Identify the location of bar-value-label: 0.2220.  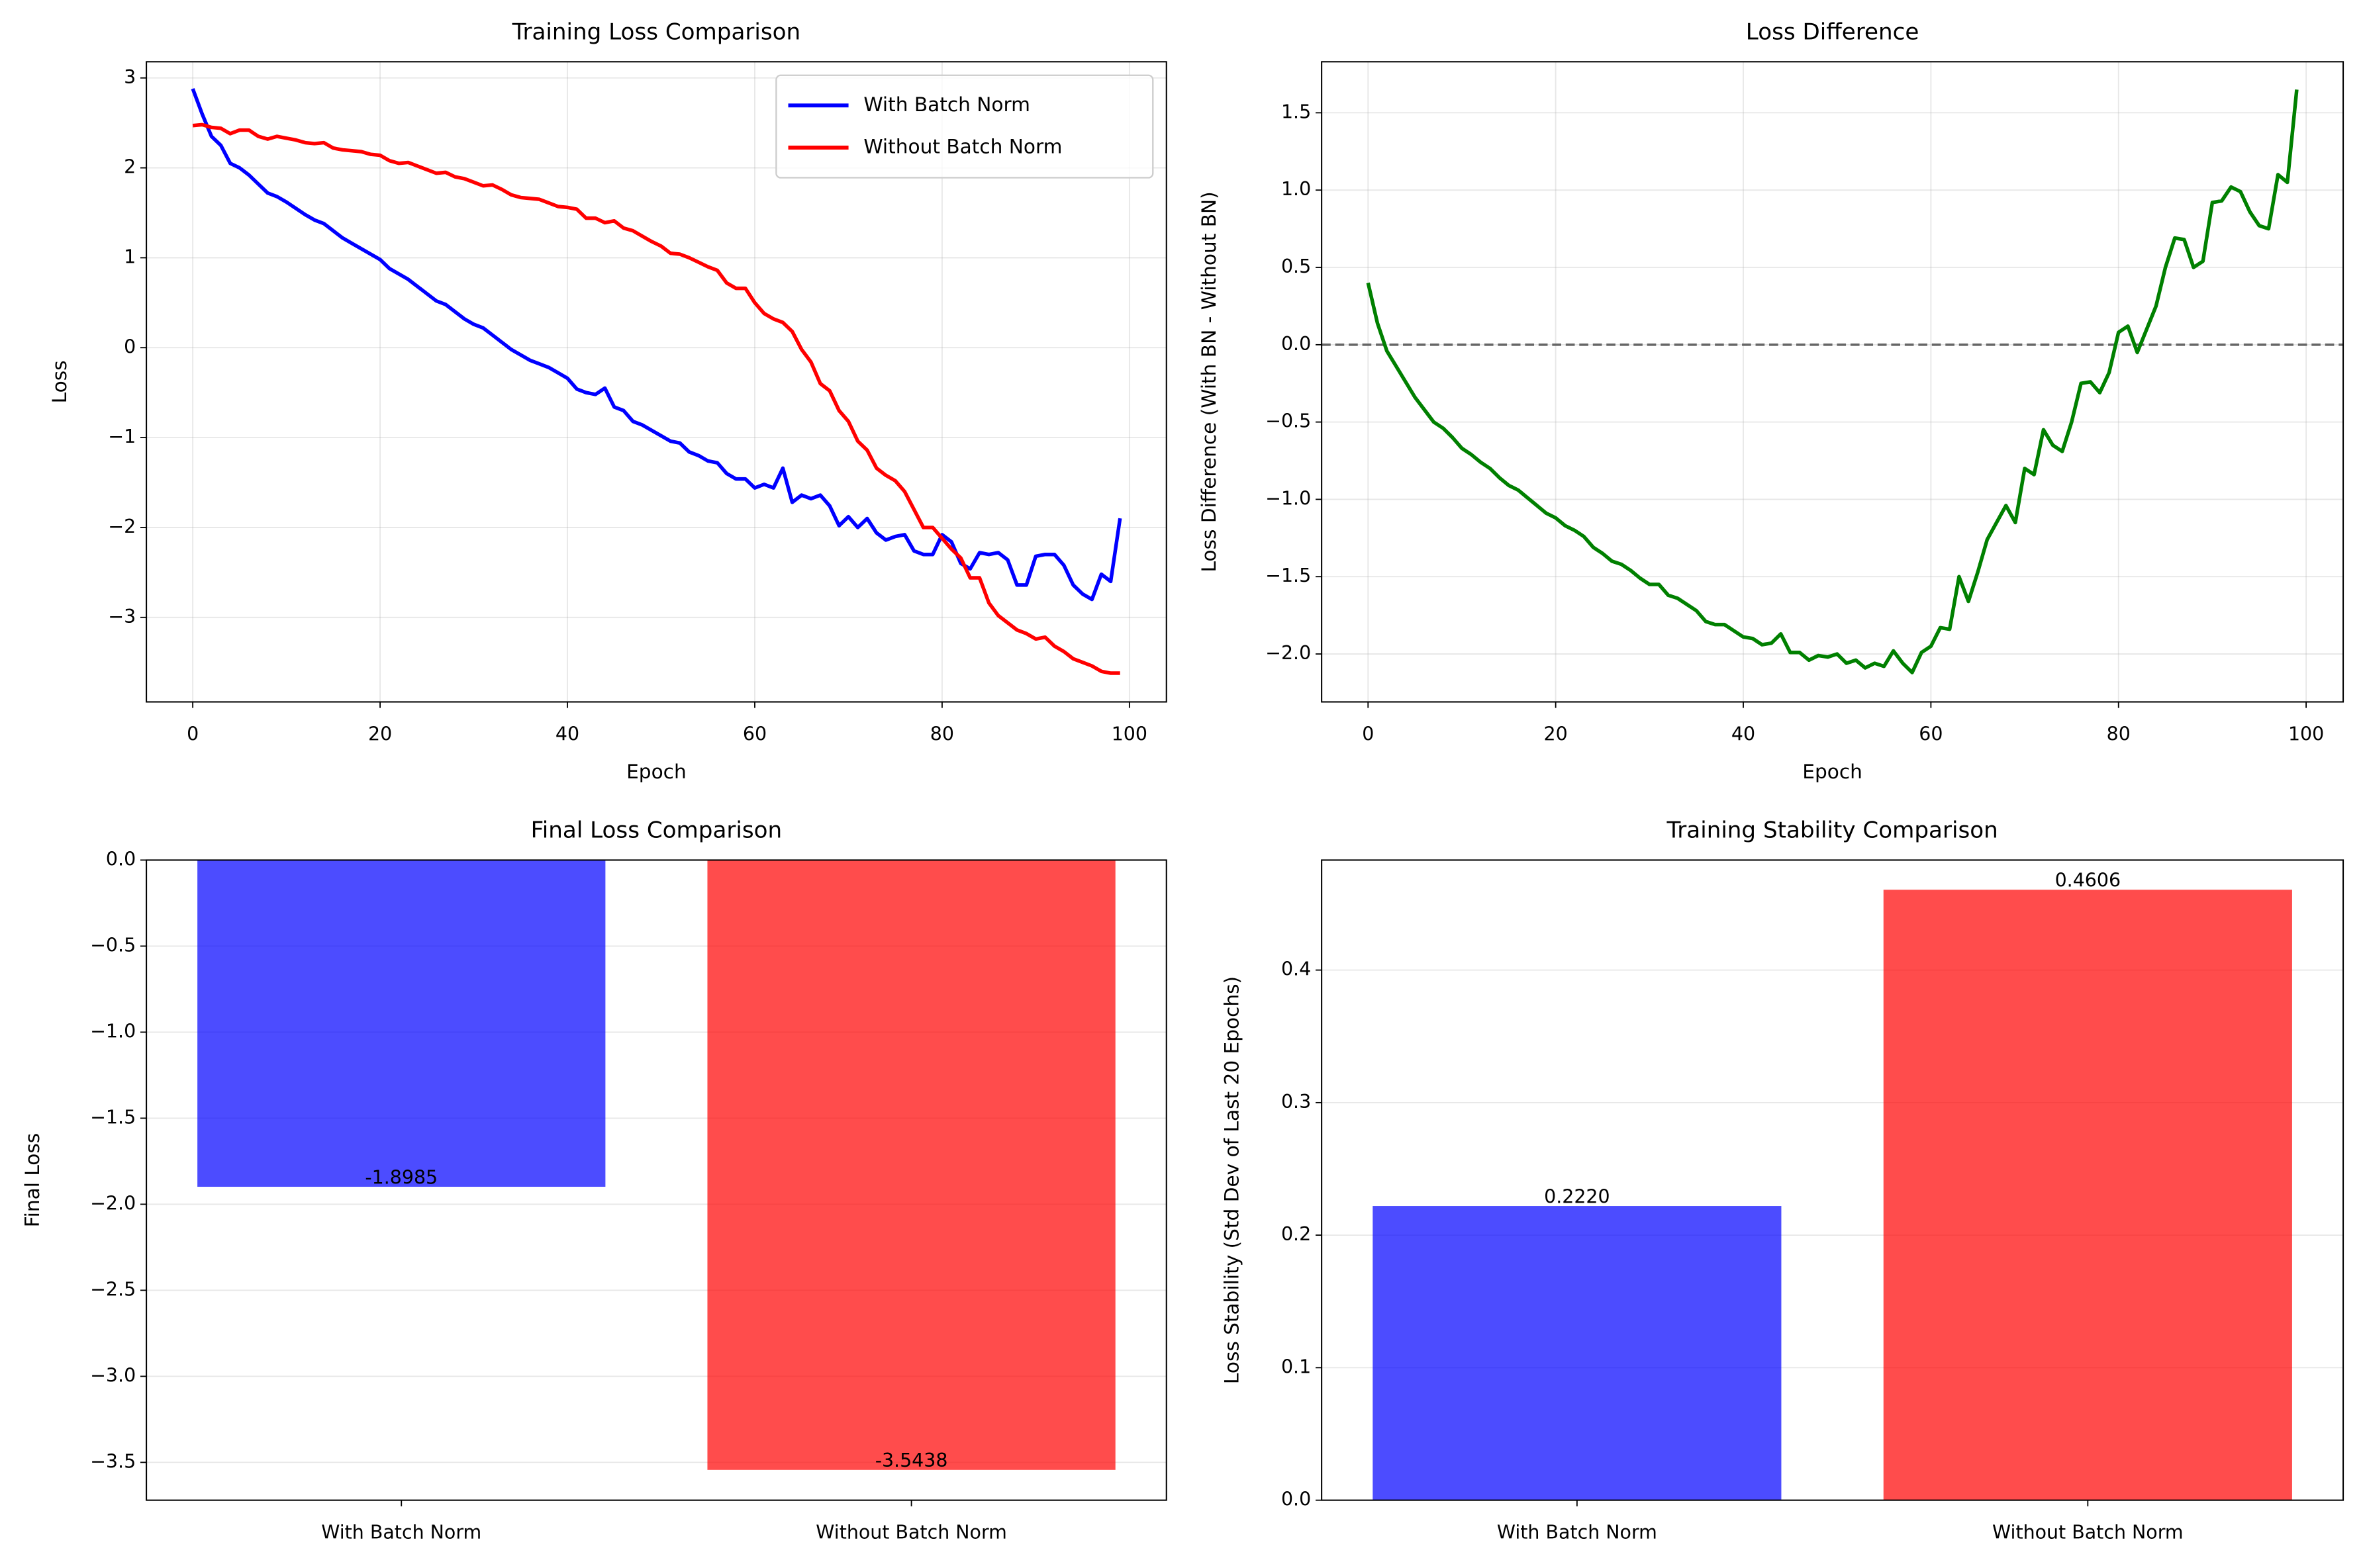
(1577, 1197).